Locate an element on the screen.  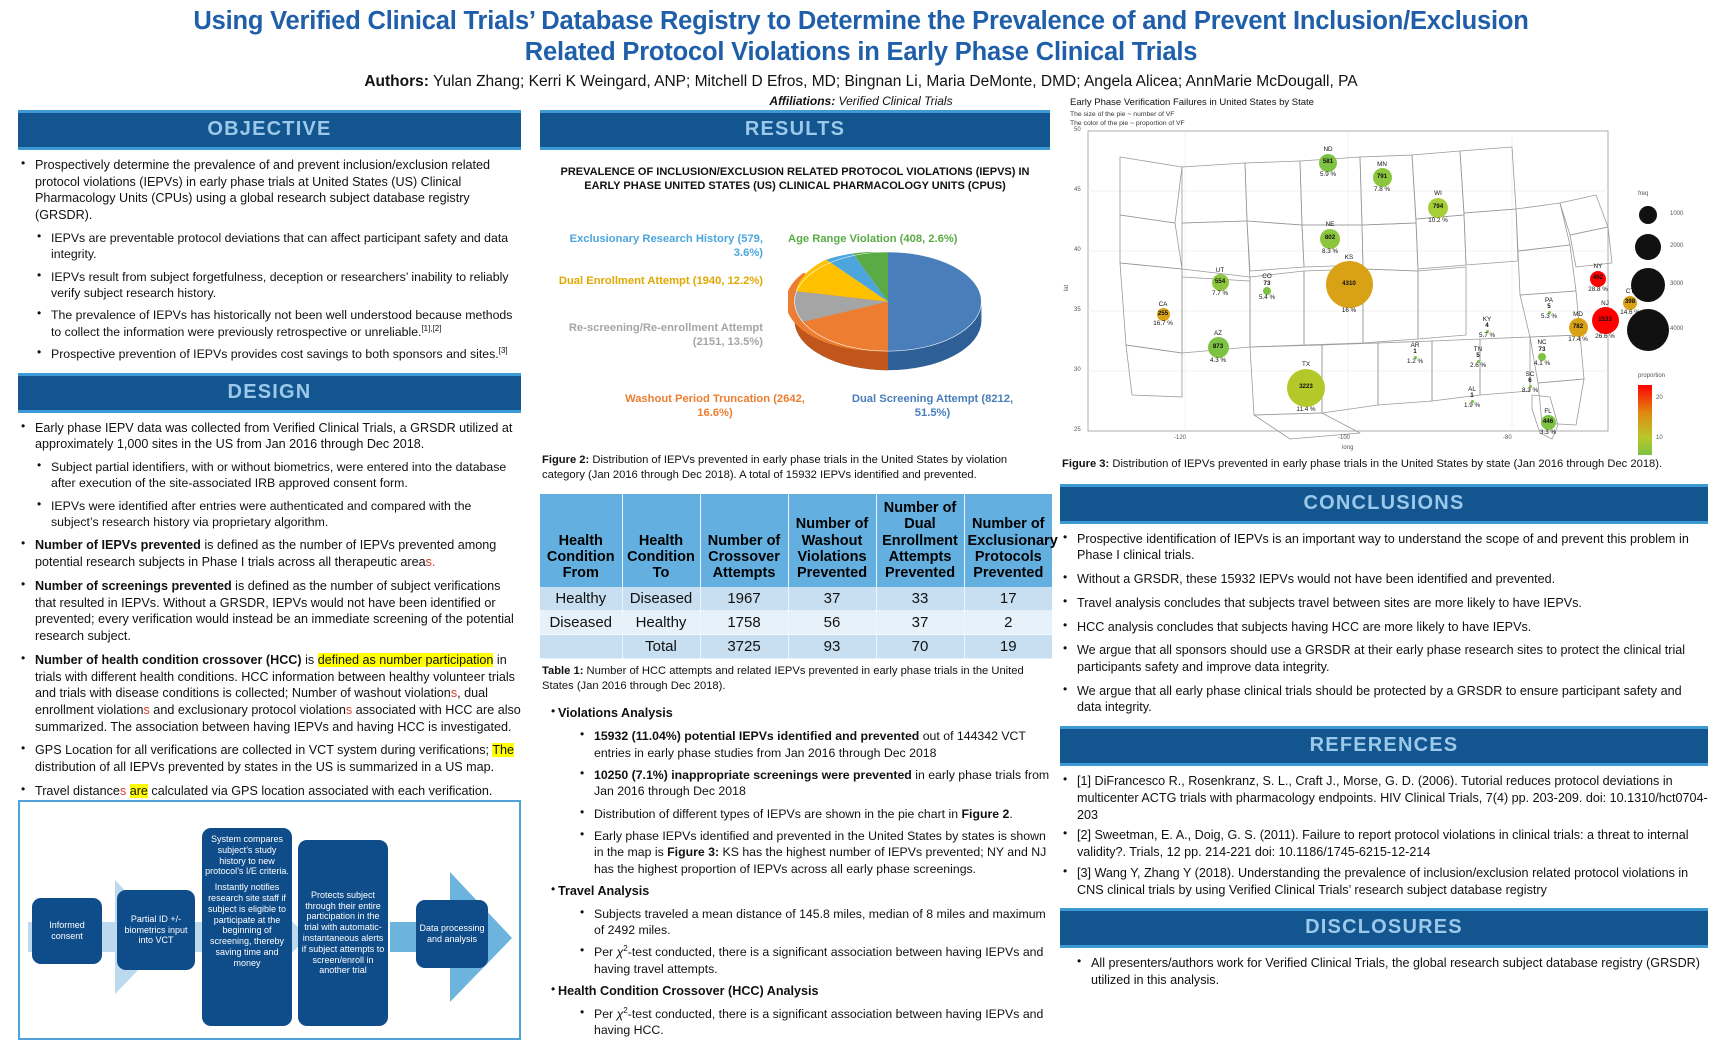
violations-v4-bold: Figure 3: is located at coordinates (693, 852).